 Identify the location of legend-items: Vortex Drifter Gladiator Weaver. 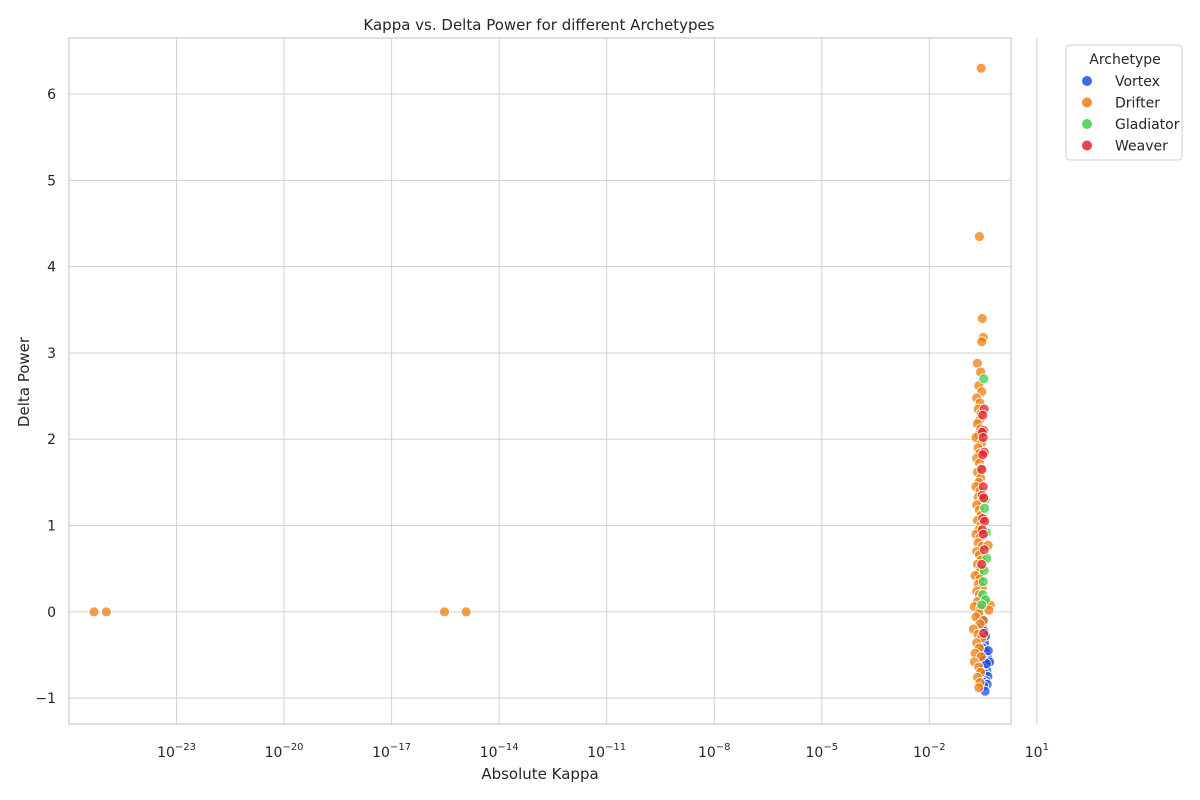
(1131, 114).